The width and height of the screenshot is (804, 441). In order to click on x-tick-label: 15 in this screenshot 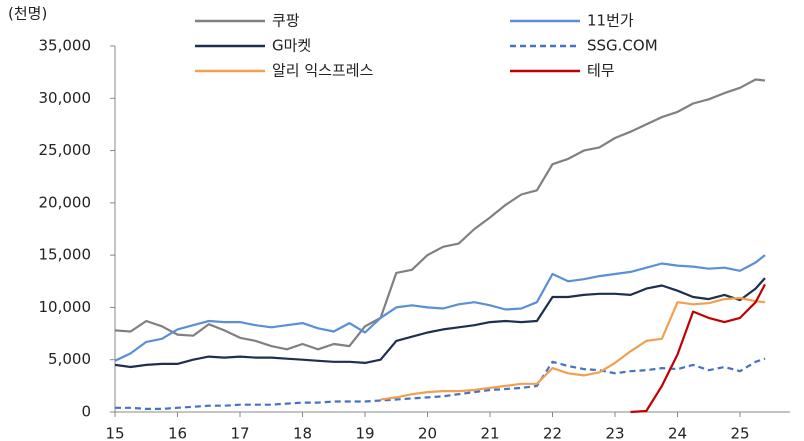, I will do `click(114, 433)`.